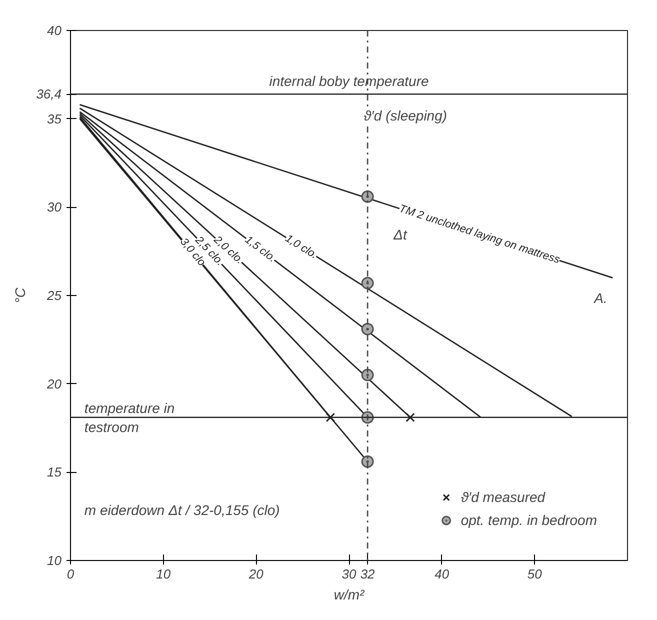  What do you see at coordinates (406, 115) in the screenshot?
I see `ref-line-label: ϑ′d (sleeping)` at bounding box center [406, 115].